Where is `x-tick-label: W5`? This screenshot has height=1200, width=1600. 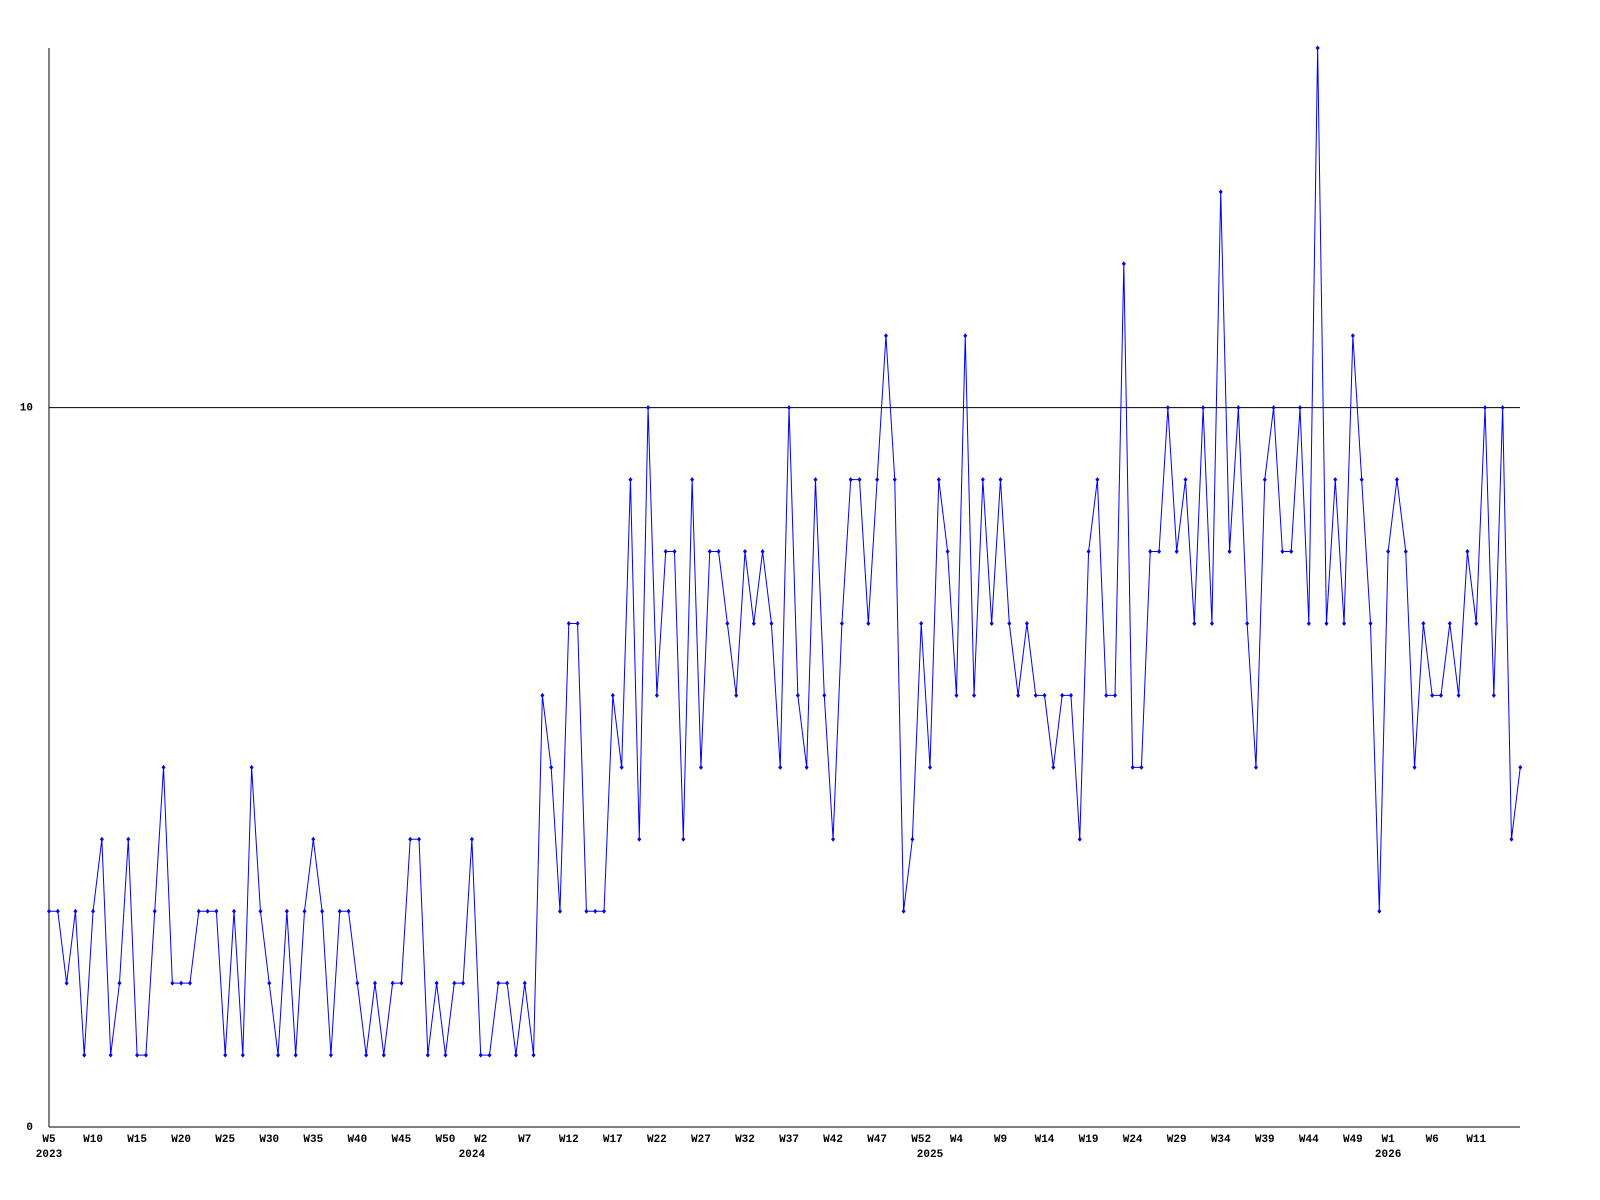 x-tick-label: W5 is located at coordinates (49, 1140).